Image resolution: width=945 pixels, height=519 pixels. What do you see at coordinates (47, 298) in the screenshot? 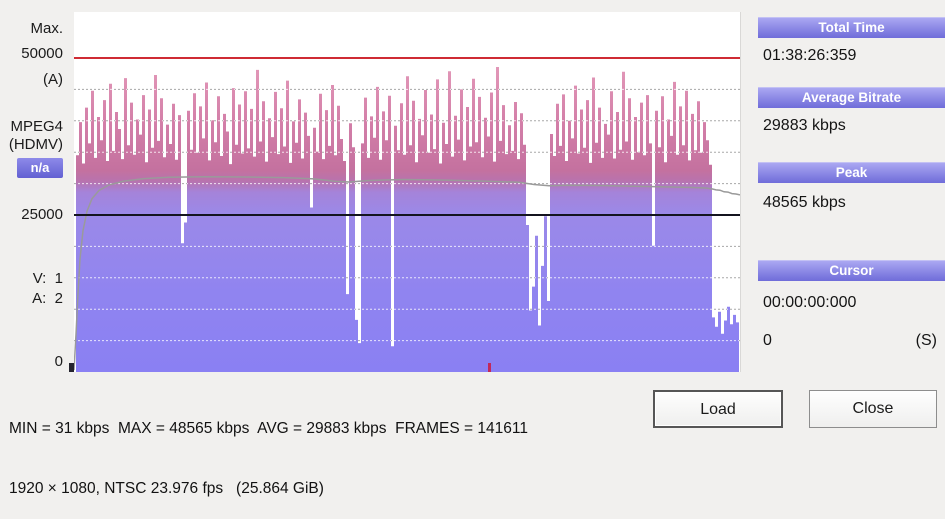
I see `audio-stream-count: A: 2` at bounding box center [47, 298].